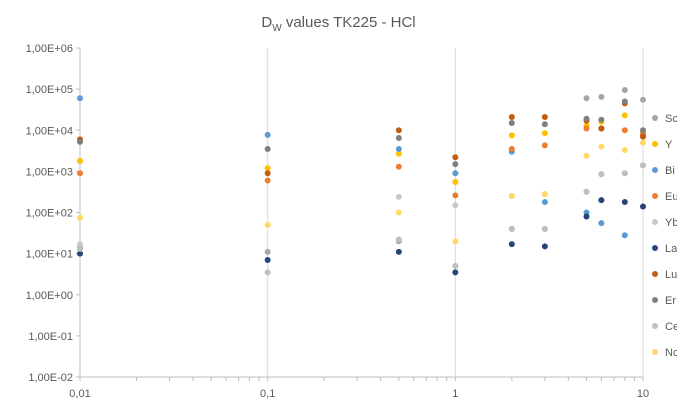  What do you see at coordinates (49, 214) in the screenshot?
I see `y-tick-label: 1,00E+02` at bounding box center [49, 214].